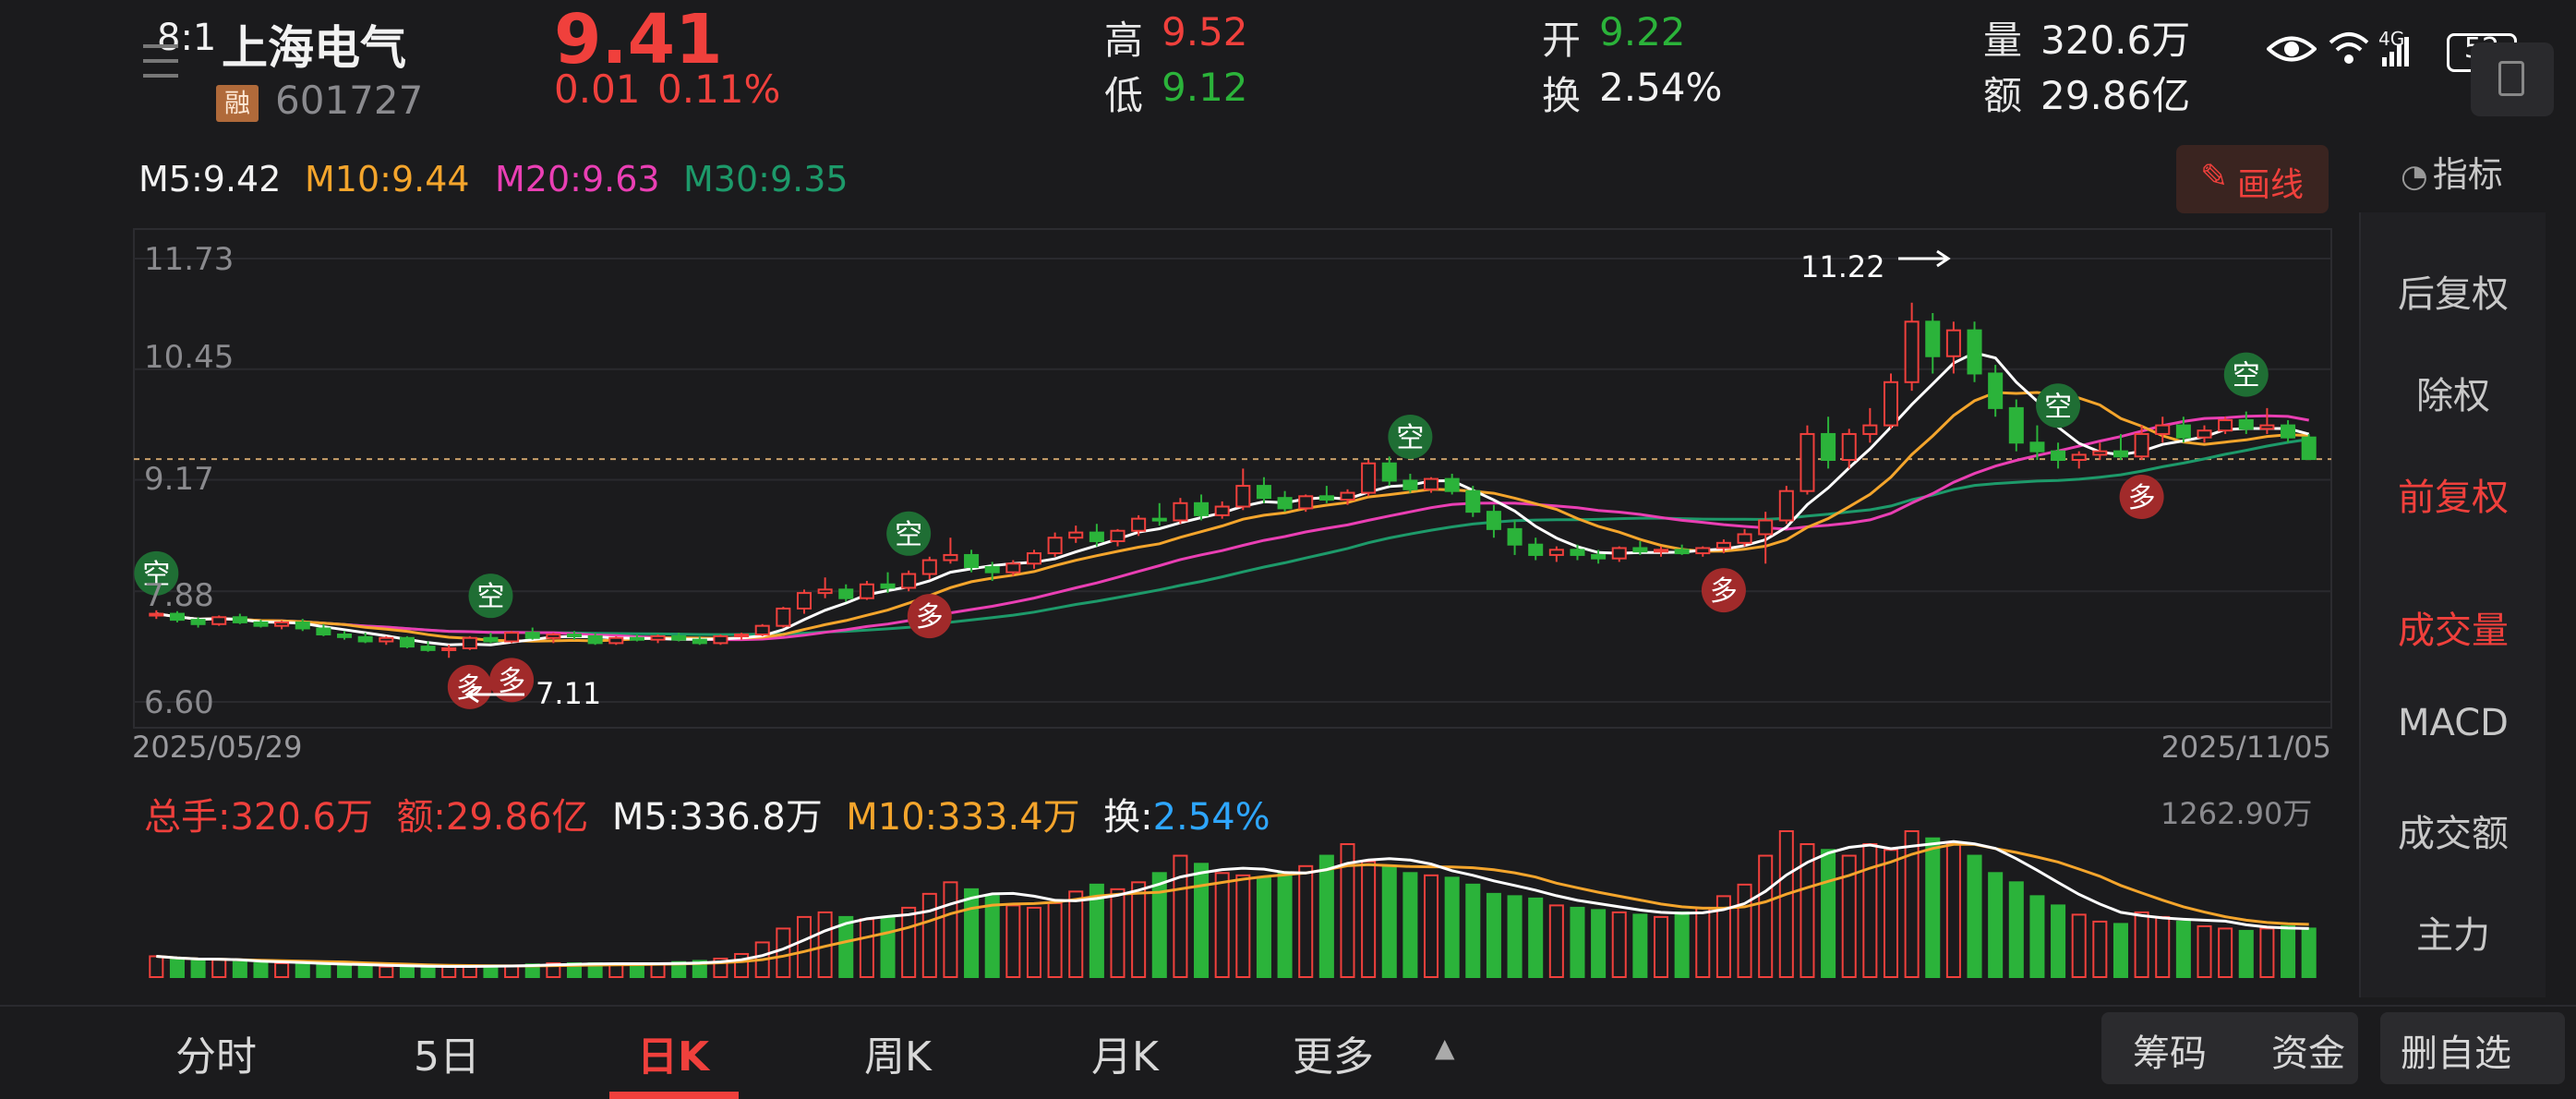  I want to click on option-ex-rights: 除权, so click(2453, 396).